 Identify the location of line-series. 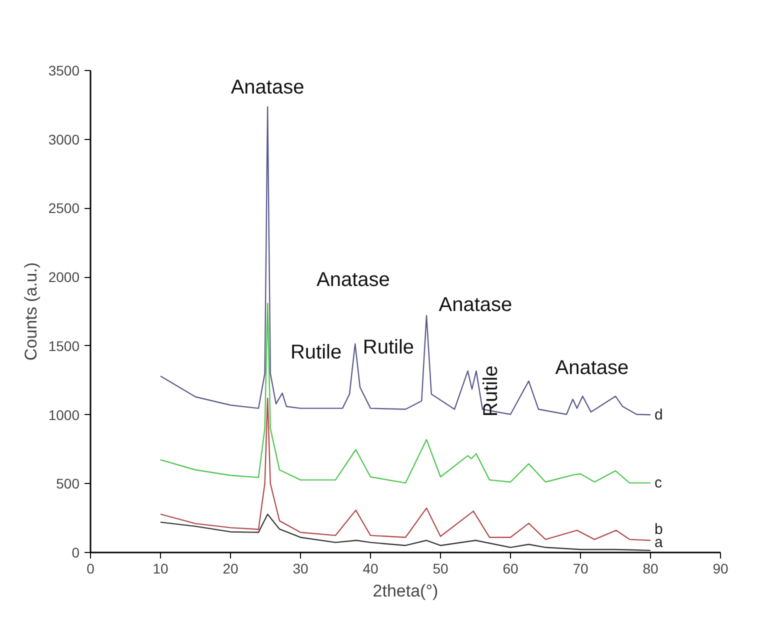
(406, 533).